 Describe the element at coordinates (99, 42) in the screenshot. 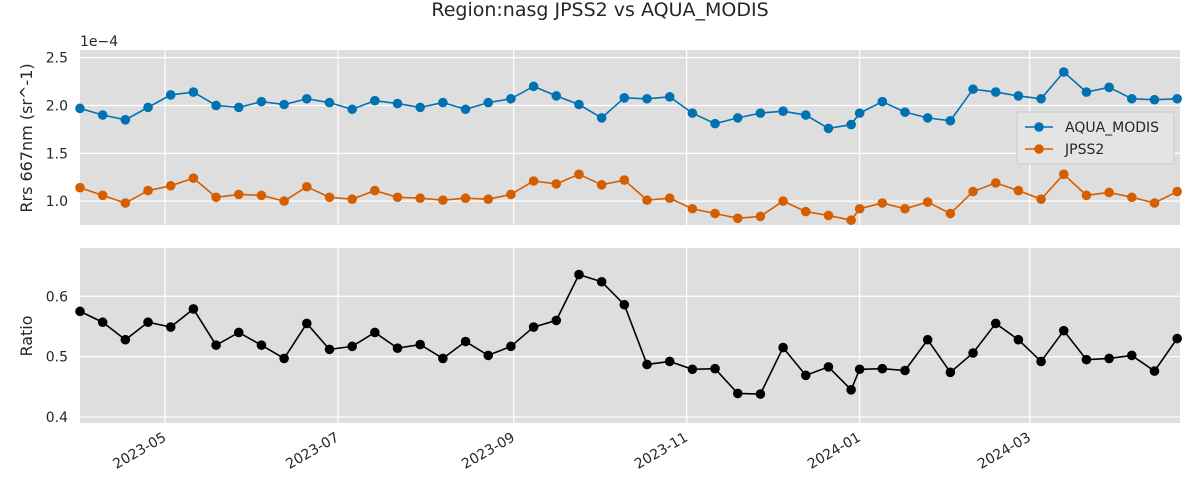

I see `top-offset-text: 1e−4` at that location.